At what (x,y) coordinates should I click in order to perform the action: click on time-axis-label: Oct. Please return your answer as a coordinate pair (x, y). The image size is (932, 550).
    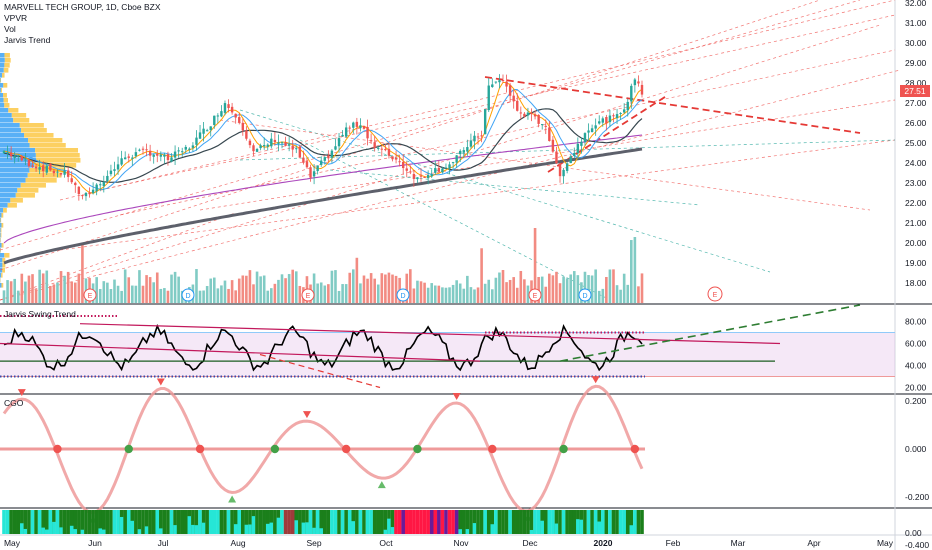
    Looking at the image, I should click on (386, 543).